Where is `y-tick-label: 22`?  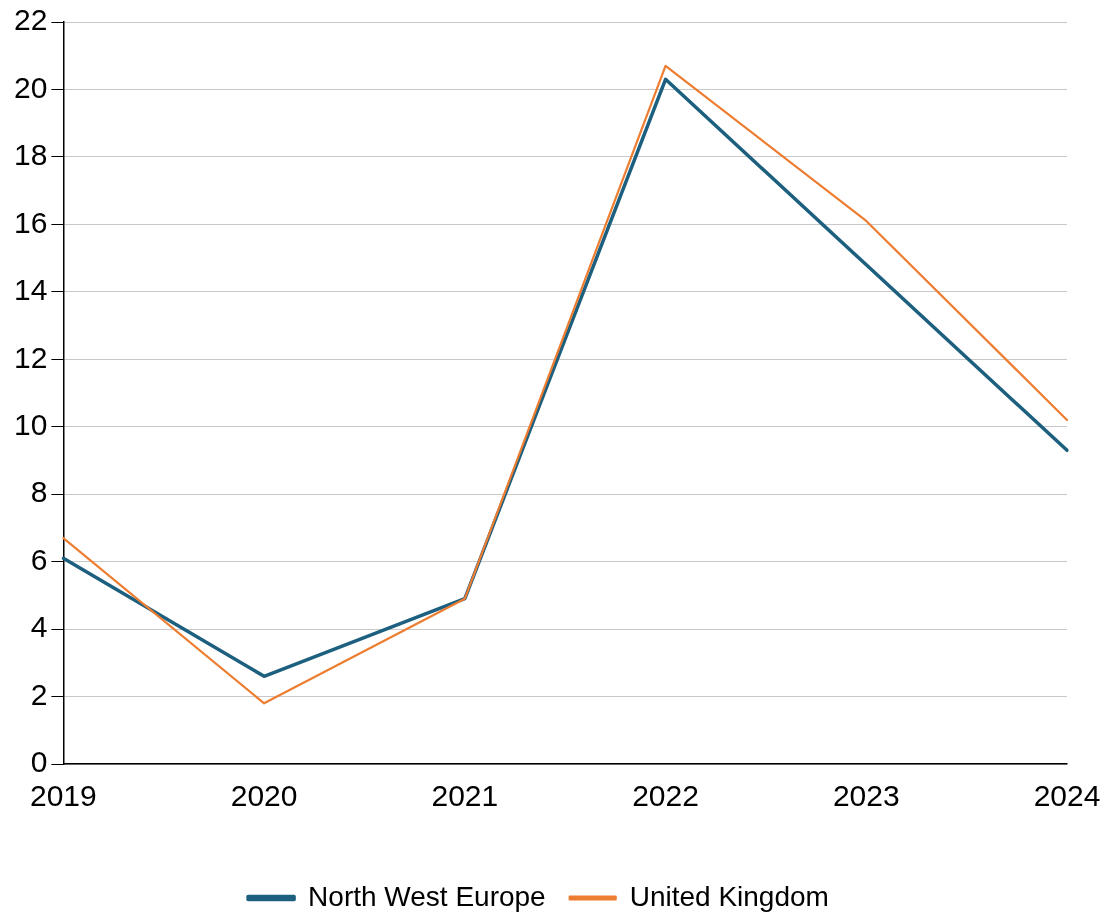 y-tick-label: 22 is located at coordinates (30, 20).